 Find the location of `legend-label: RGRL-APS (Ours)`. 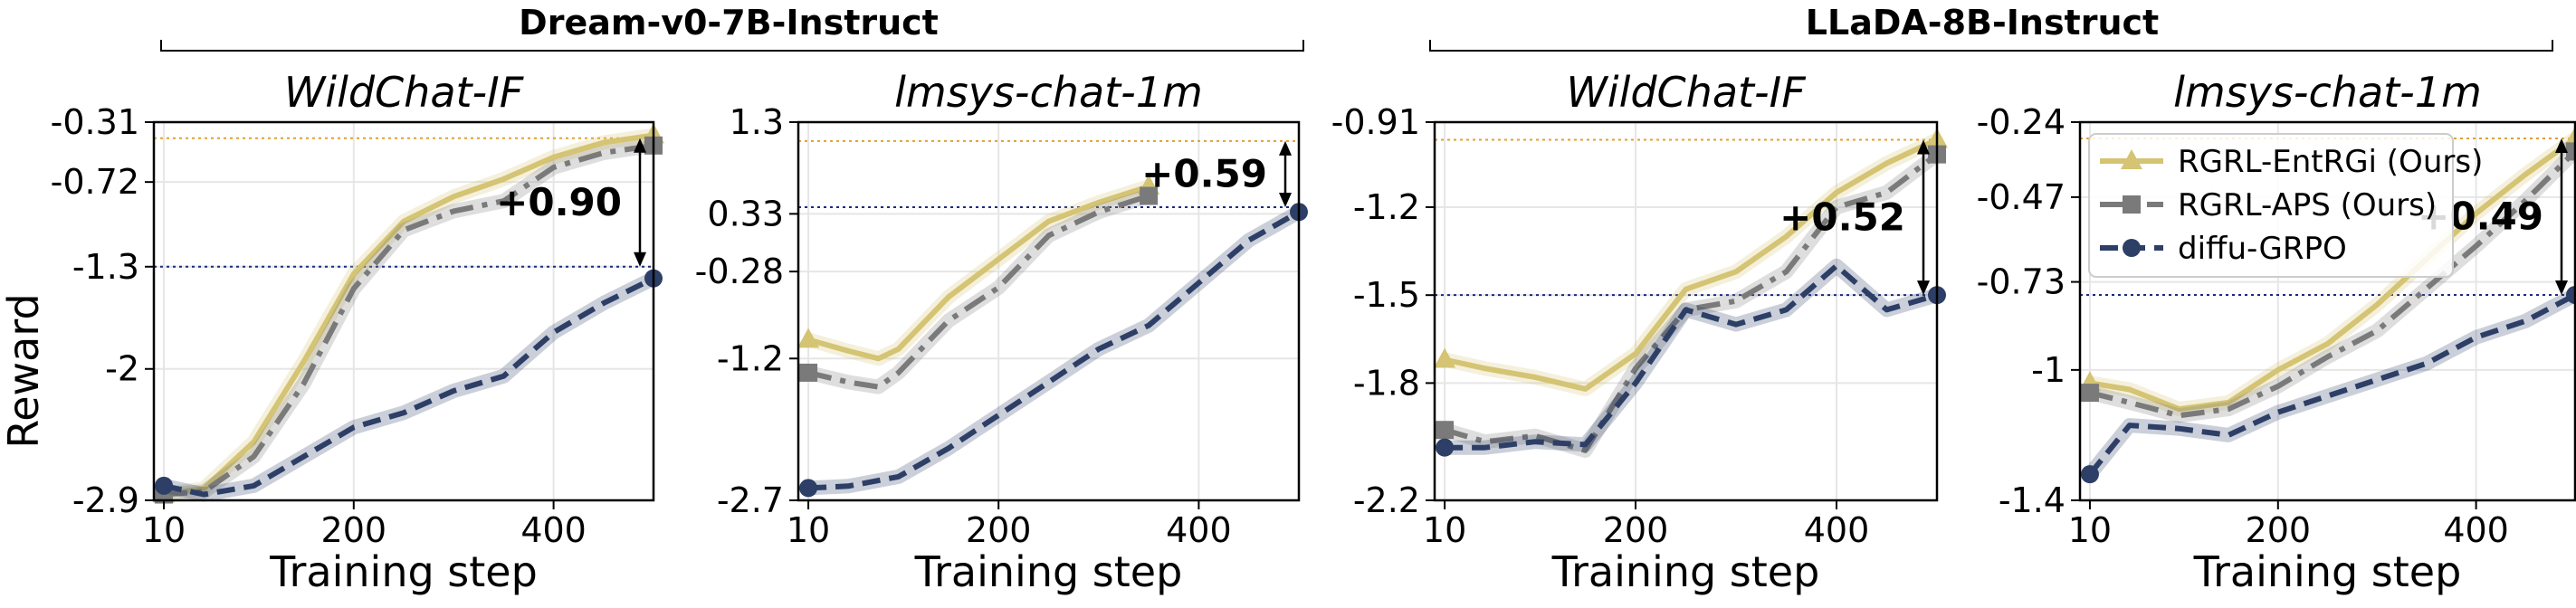

legend-label: RGRL-APS (Ours) is located at coordinates (2307, 205).